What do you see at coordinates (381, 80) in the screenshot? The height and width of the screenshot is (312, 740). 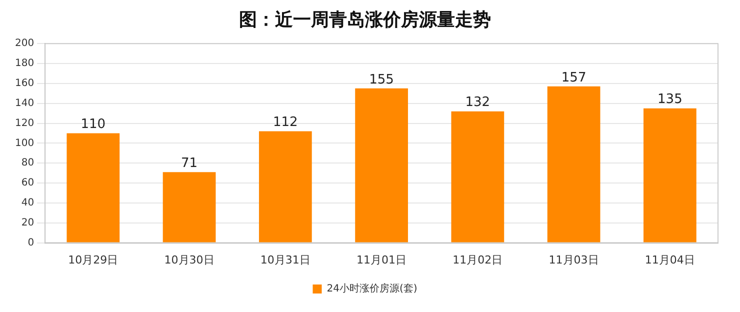 I see `data-label: 155` at bounding box center [381, 80].